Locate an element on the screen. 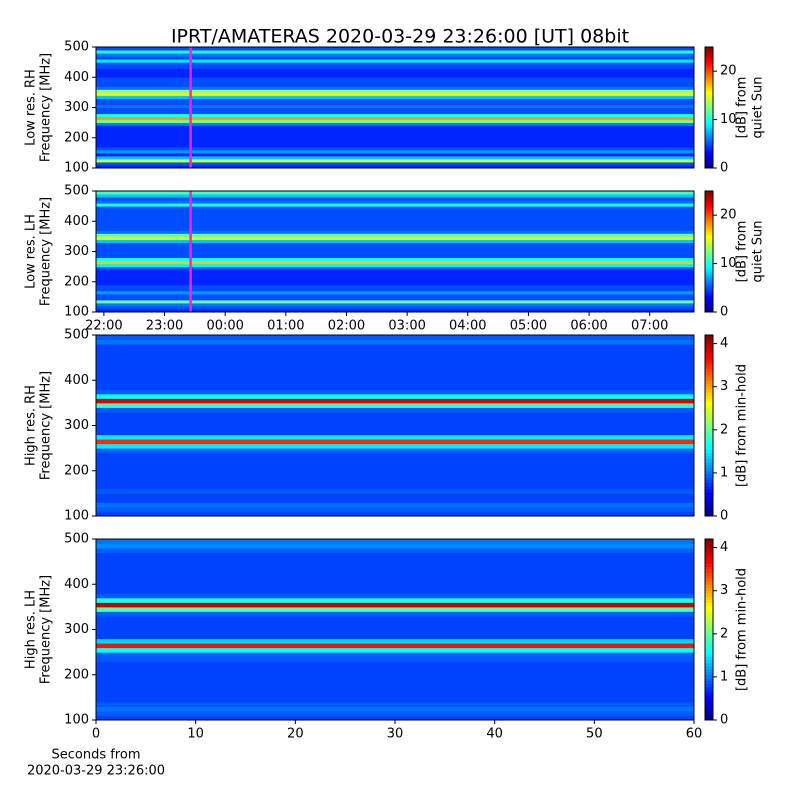 The image size is (800, 800). colorbar-tick-label: 0 is located at coordinates (724, 720).